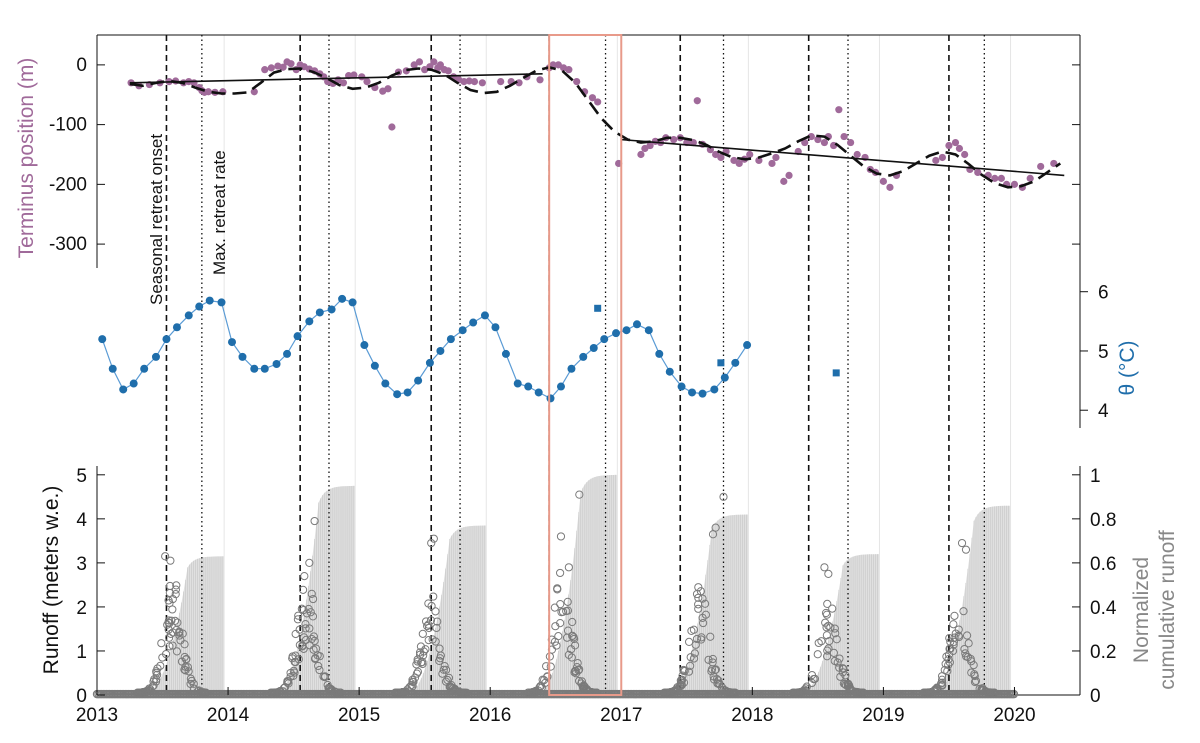 The height and width of the screenshot is (743, 1200). What do you see at coordinates (359, 715) in the screenshot?
I see `x-tick-label: 2015` at bounding box center [359, 715].